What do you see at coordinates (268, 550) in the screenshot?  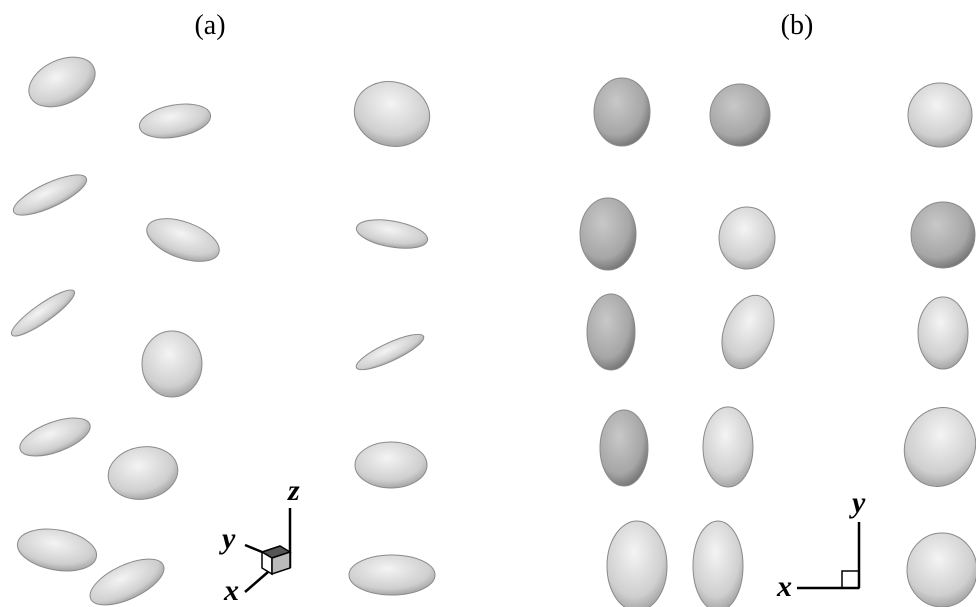 I see `axes-triad-a` at bounding box center [268, 550].